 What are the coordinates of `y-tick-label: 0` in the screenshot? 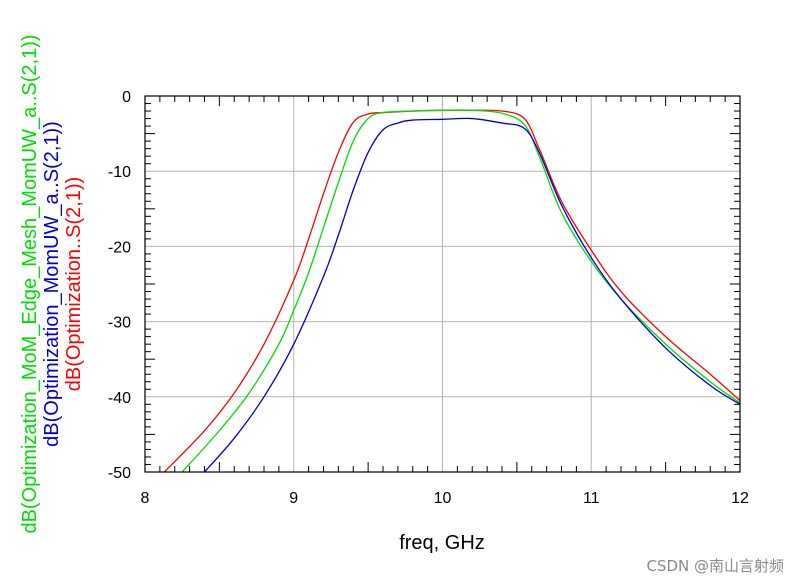 It's located at (126, 97).